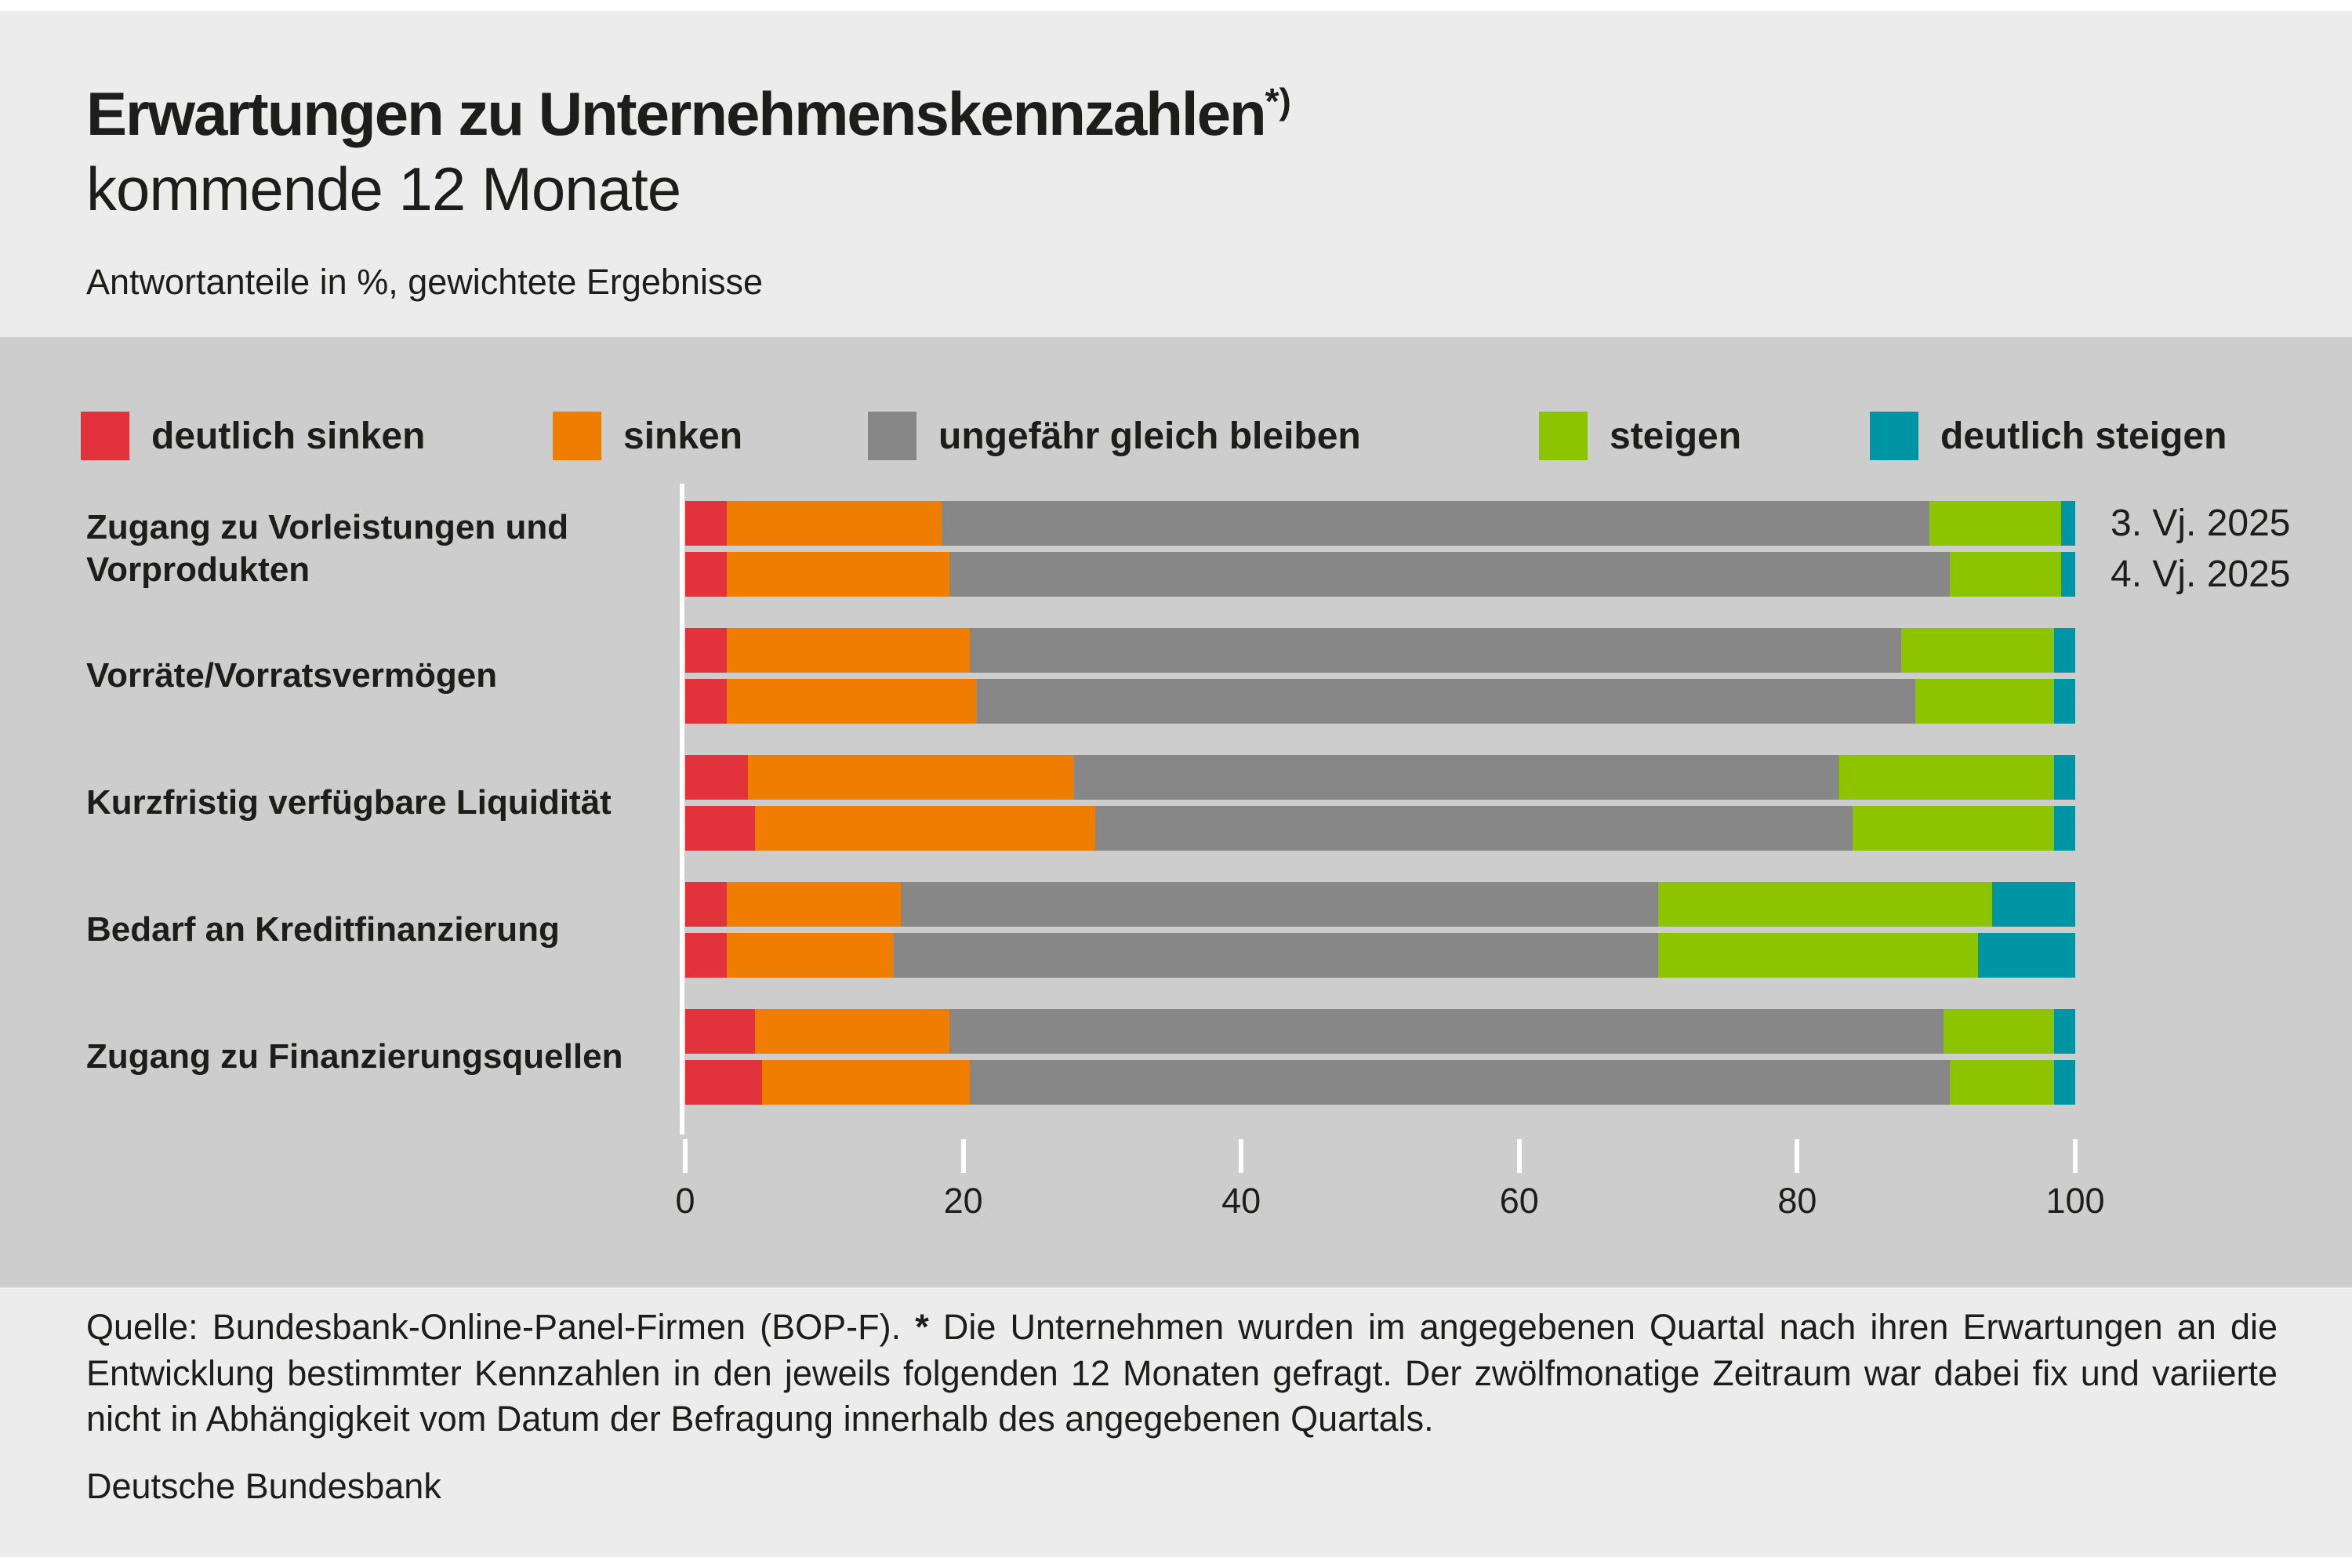  What do you see at coordinates (288, 436) in the screenshot?
I see `legend-label: deutlich sinken` at bounding box center [288, 436].